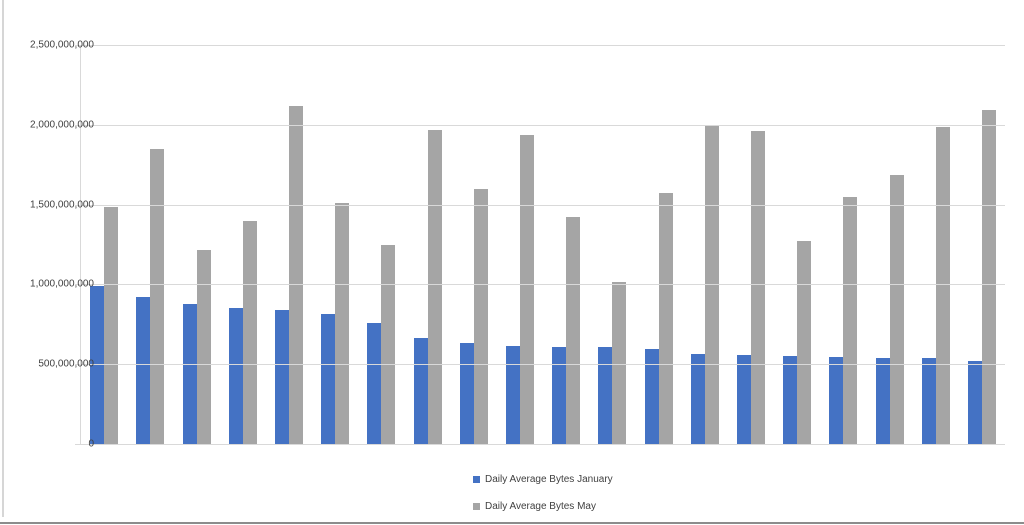 The image size is (1024, 525). Describe the element at coordinates (62, 45) in the screenshot. I see `y-axis-label: 2,500,000,000` at that location.